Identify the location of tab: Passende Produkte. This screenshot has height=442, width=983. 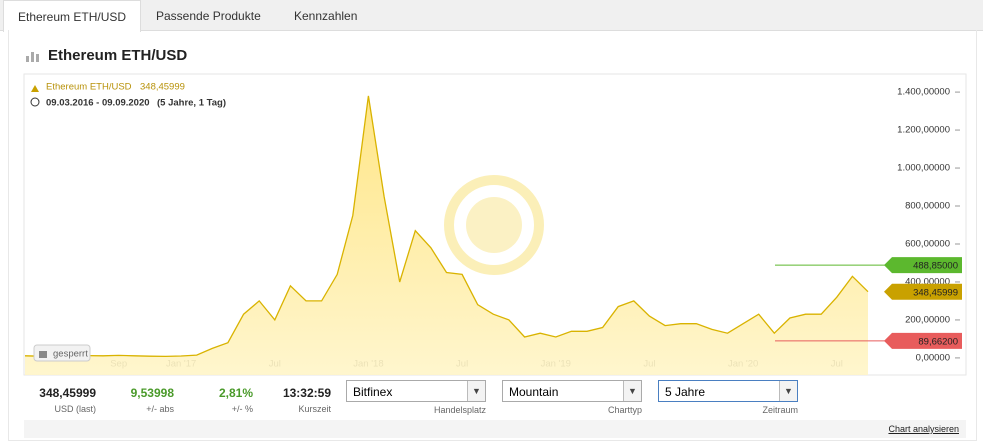
(208, 16).